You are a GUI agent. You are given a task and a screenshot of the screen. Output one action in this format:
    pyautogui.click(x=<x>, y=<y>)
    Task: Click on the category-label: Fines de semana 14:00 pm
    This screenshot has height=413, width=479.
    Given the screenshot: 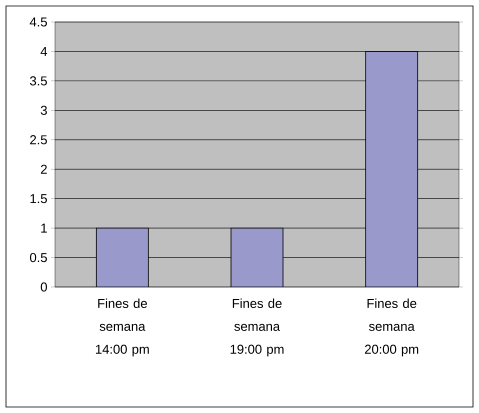 What is the action you would take?
    pyautogui.click(x=122, y=327)
    